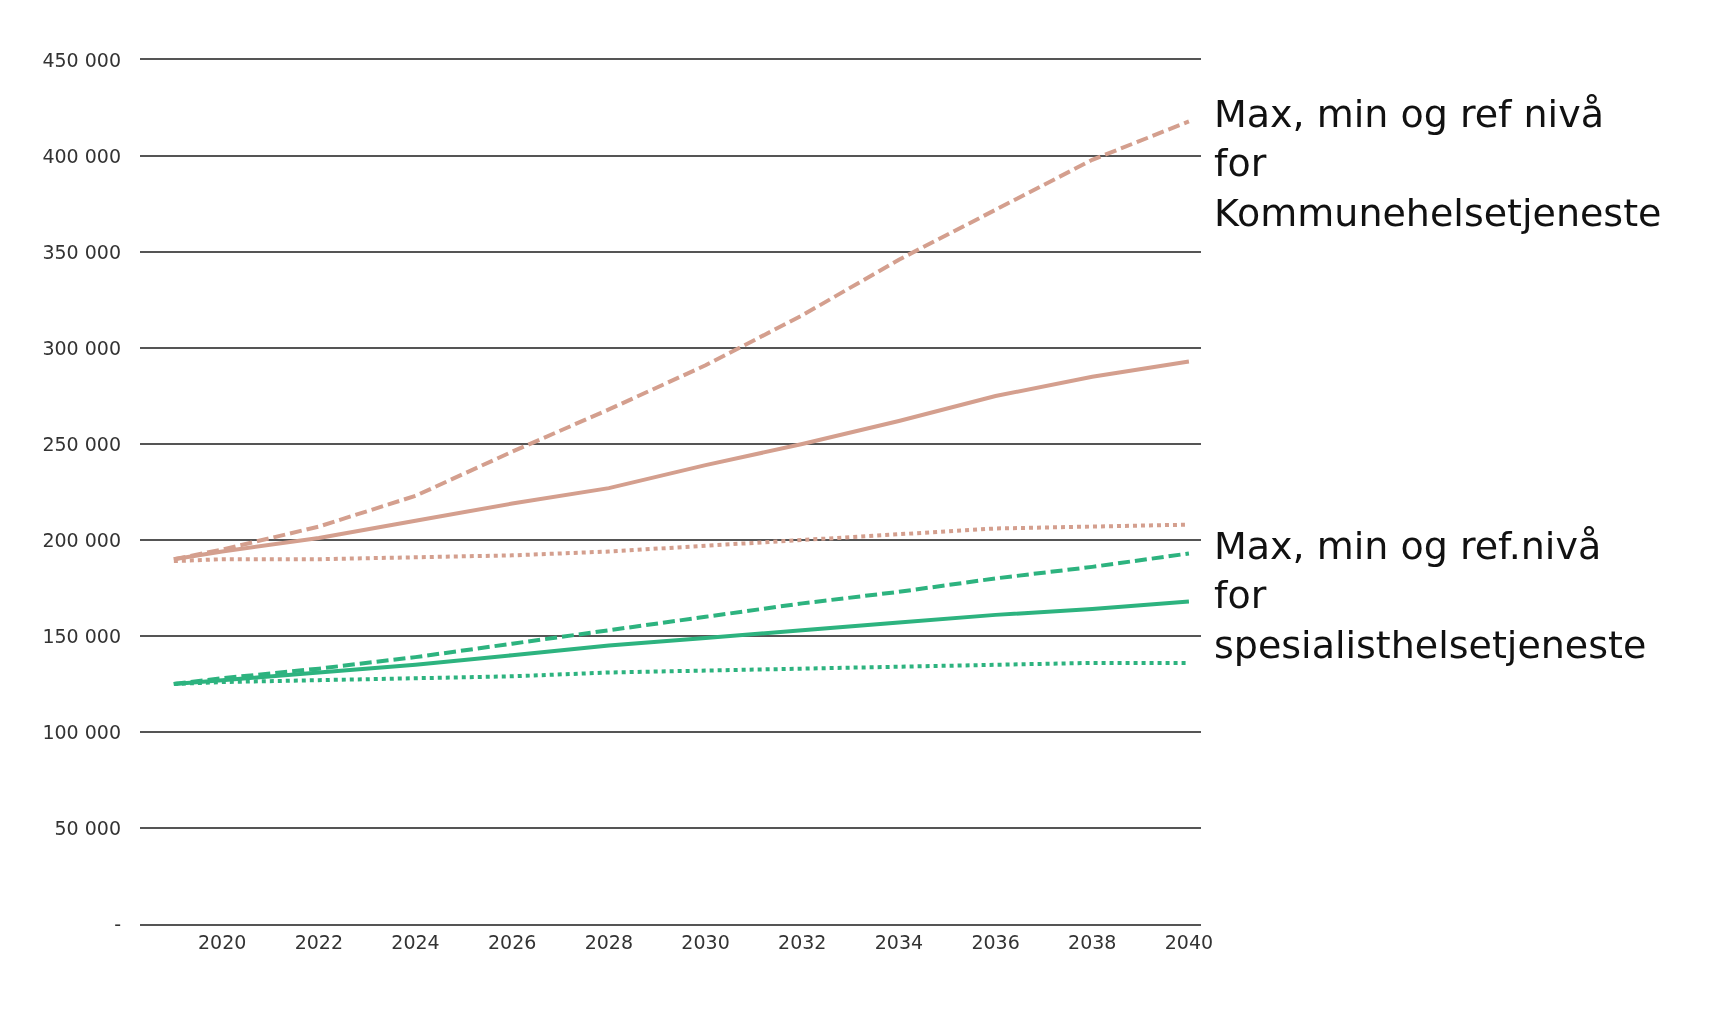 Image resolution: width=1721 pixels, height=1034 pixels. What do you see at coordinates (319, 941) in the screenshot?
I see `x-tick-label: 2022` at bounding box center [319, 941].